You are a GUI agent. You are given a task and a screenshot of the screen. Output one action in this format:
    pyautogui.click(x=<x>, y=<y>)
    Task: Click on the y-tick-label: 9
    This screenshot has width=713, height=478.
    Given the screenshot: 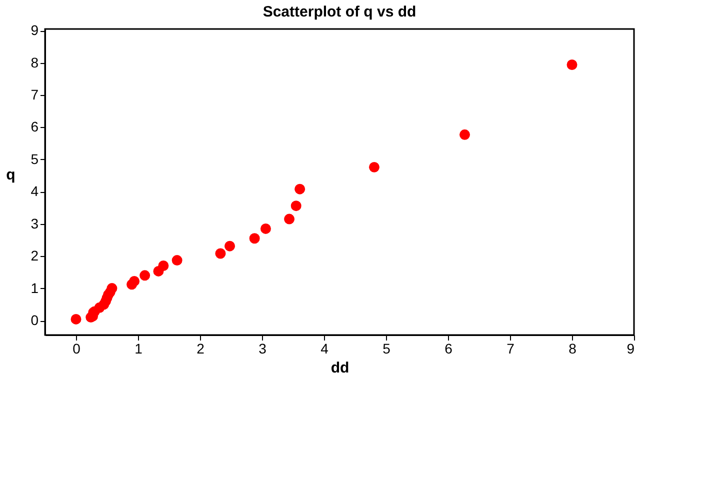 What is the action you would take?
    pyautogui.click(x=34, y=30)
    